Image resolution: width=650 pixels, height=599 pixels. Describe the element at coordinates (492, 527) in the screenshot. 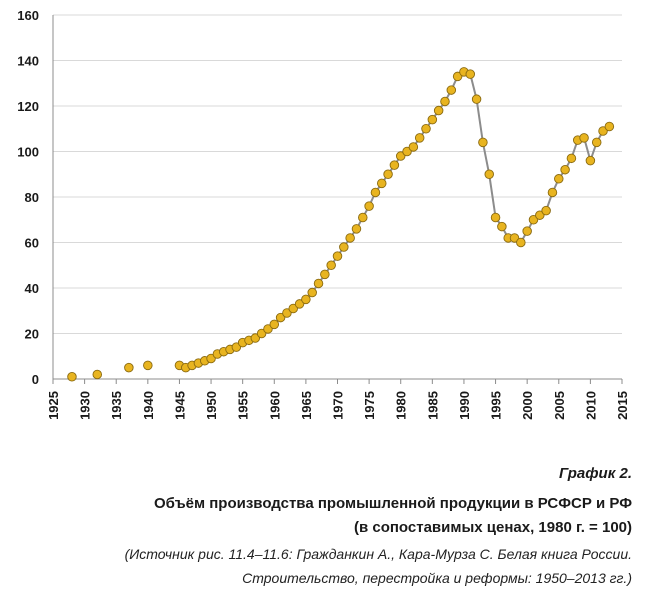

I see `chart-title-line2: (в сопоставимых ценах, 1980 г. = 100)` at that location.